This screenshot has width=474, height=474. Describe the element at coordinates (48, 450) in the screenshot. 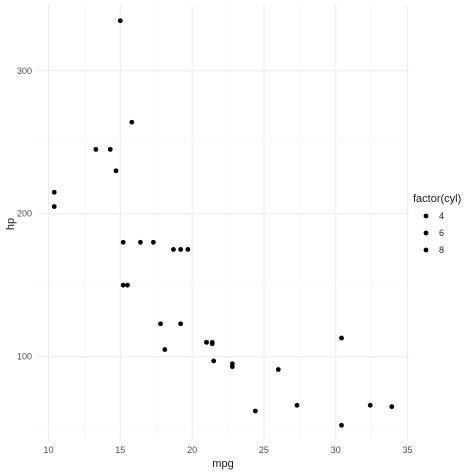

I see `x-tick-label: 10` at that location.